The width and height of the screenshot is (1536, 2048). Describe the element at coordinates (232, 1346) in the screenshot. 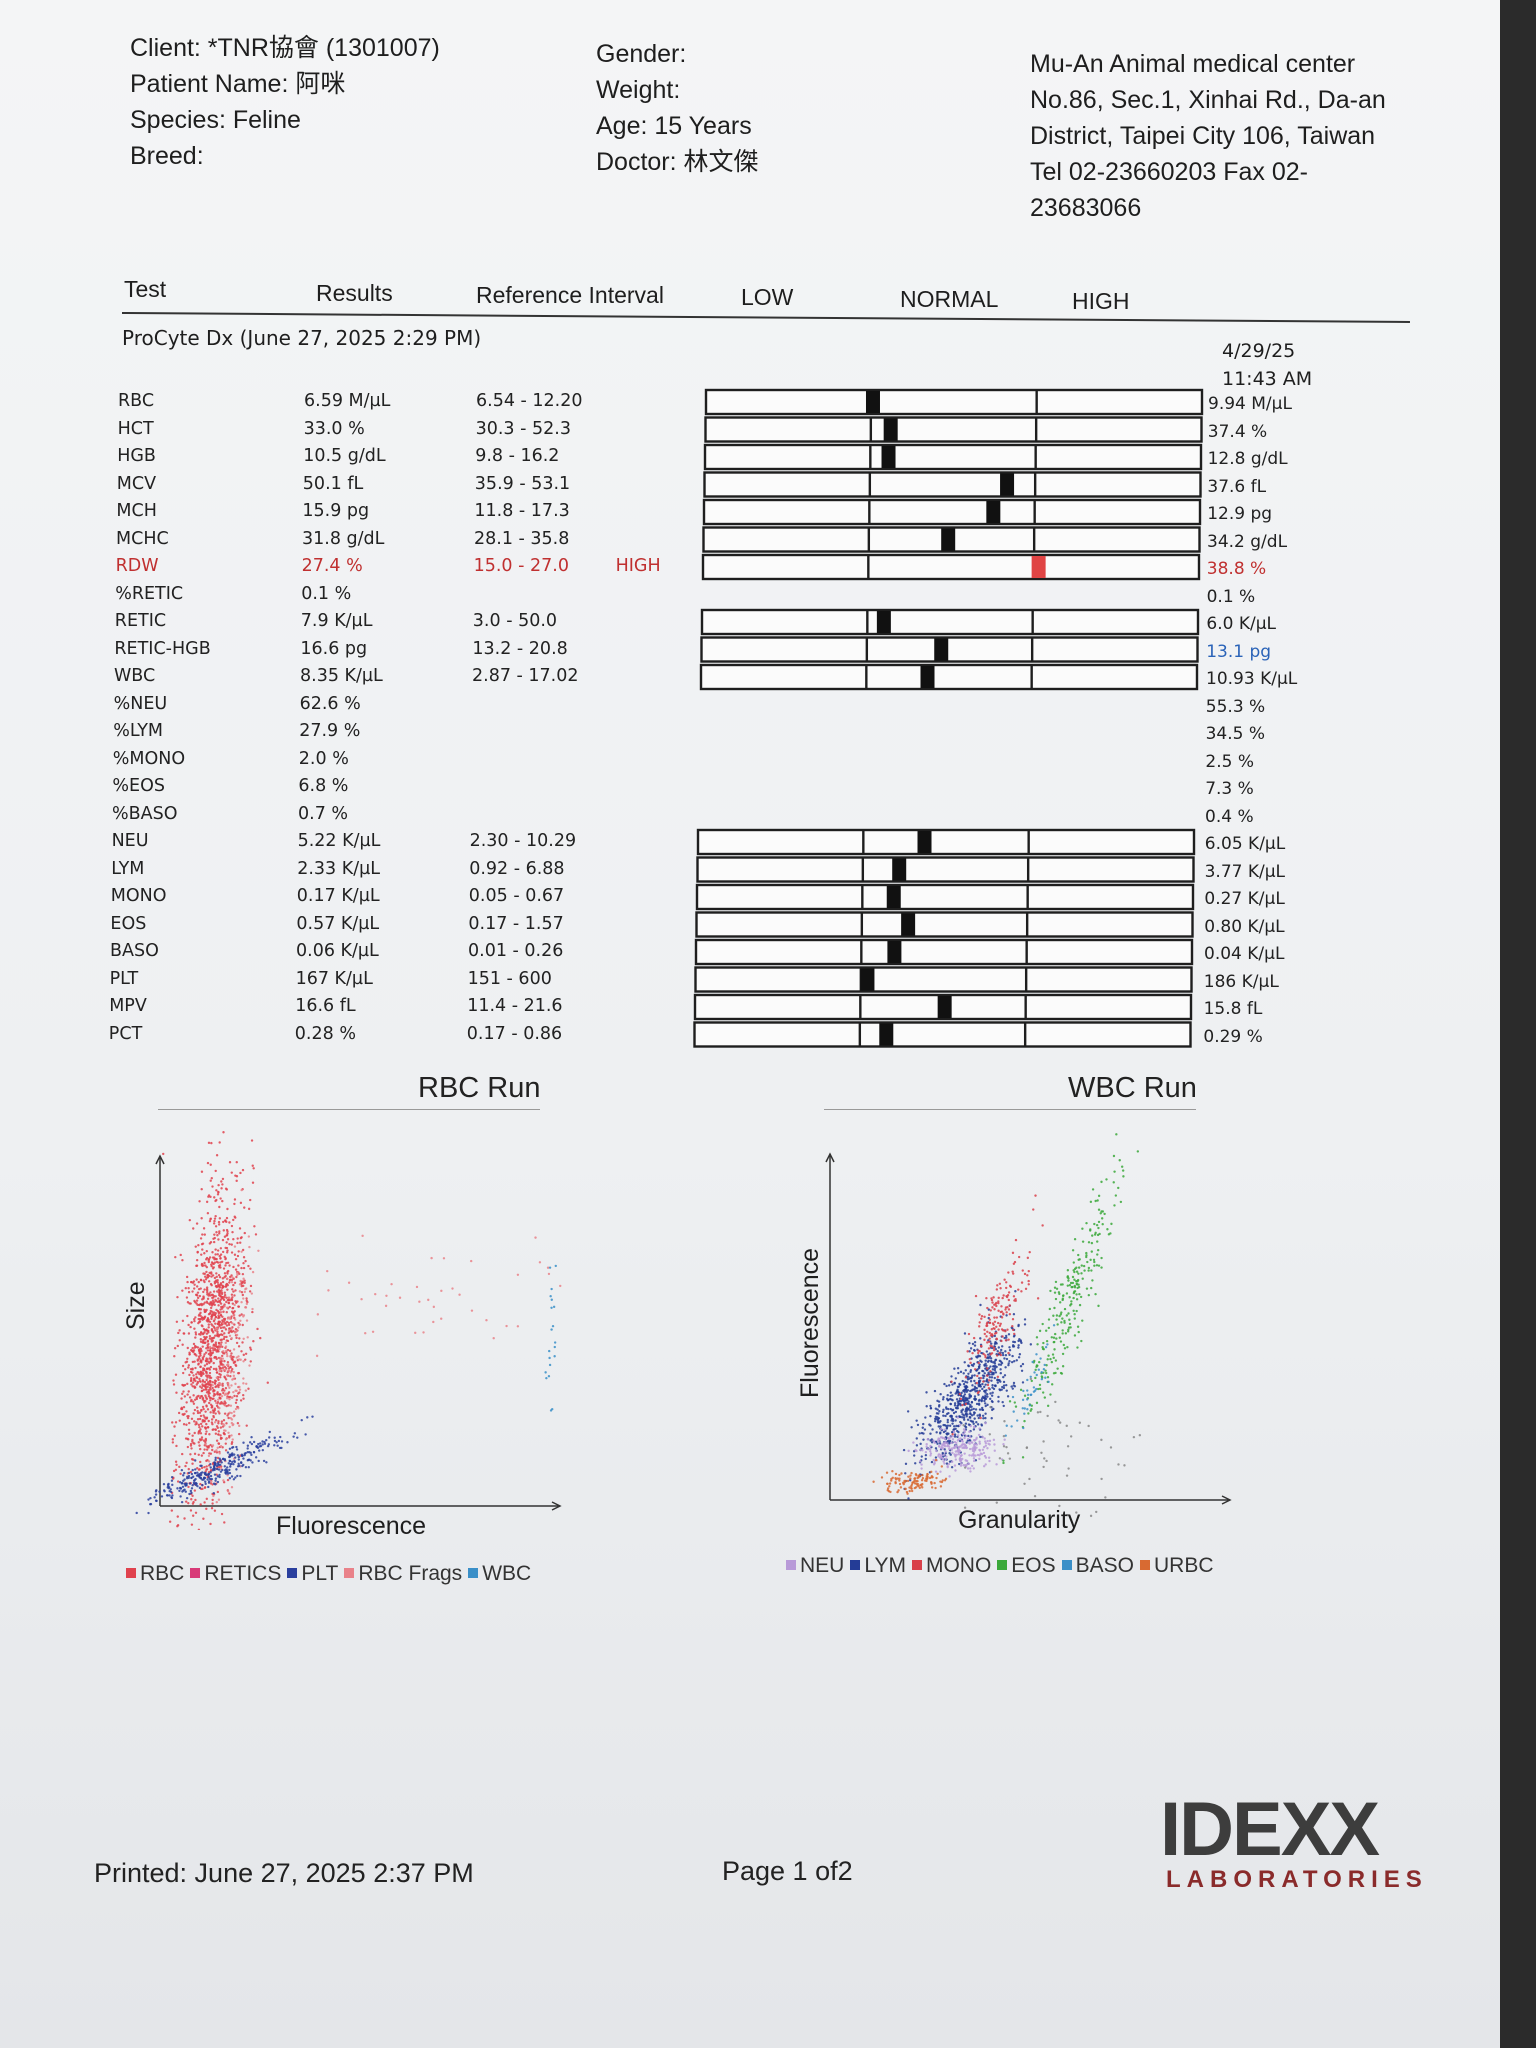

I see `rbc-frags-cluster` at that location.